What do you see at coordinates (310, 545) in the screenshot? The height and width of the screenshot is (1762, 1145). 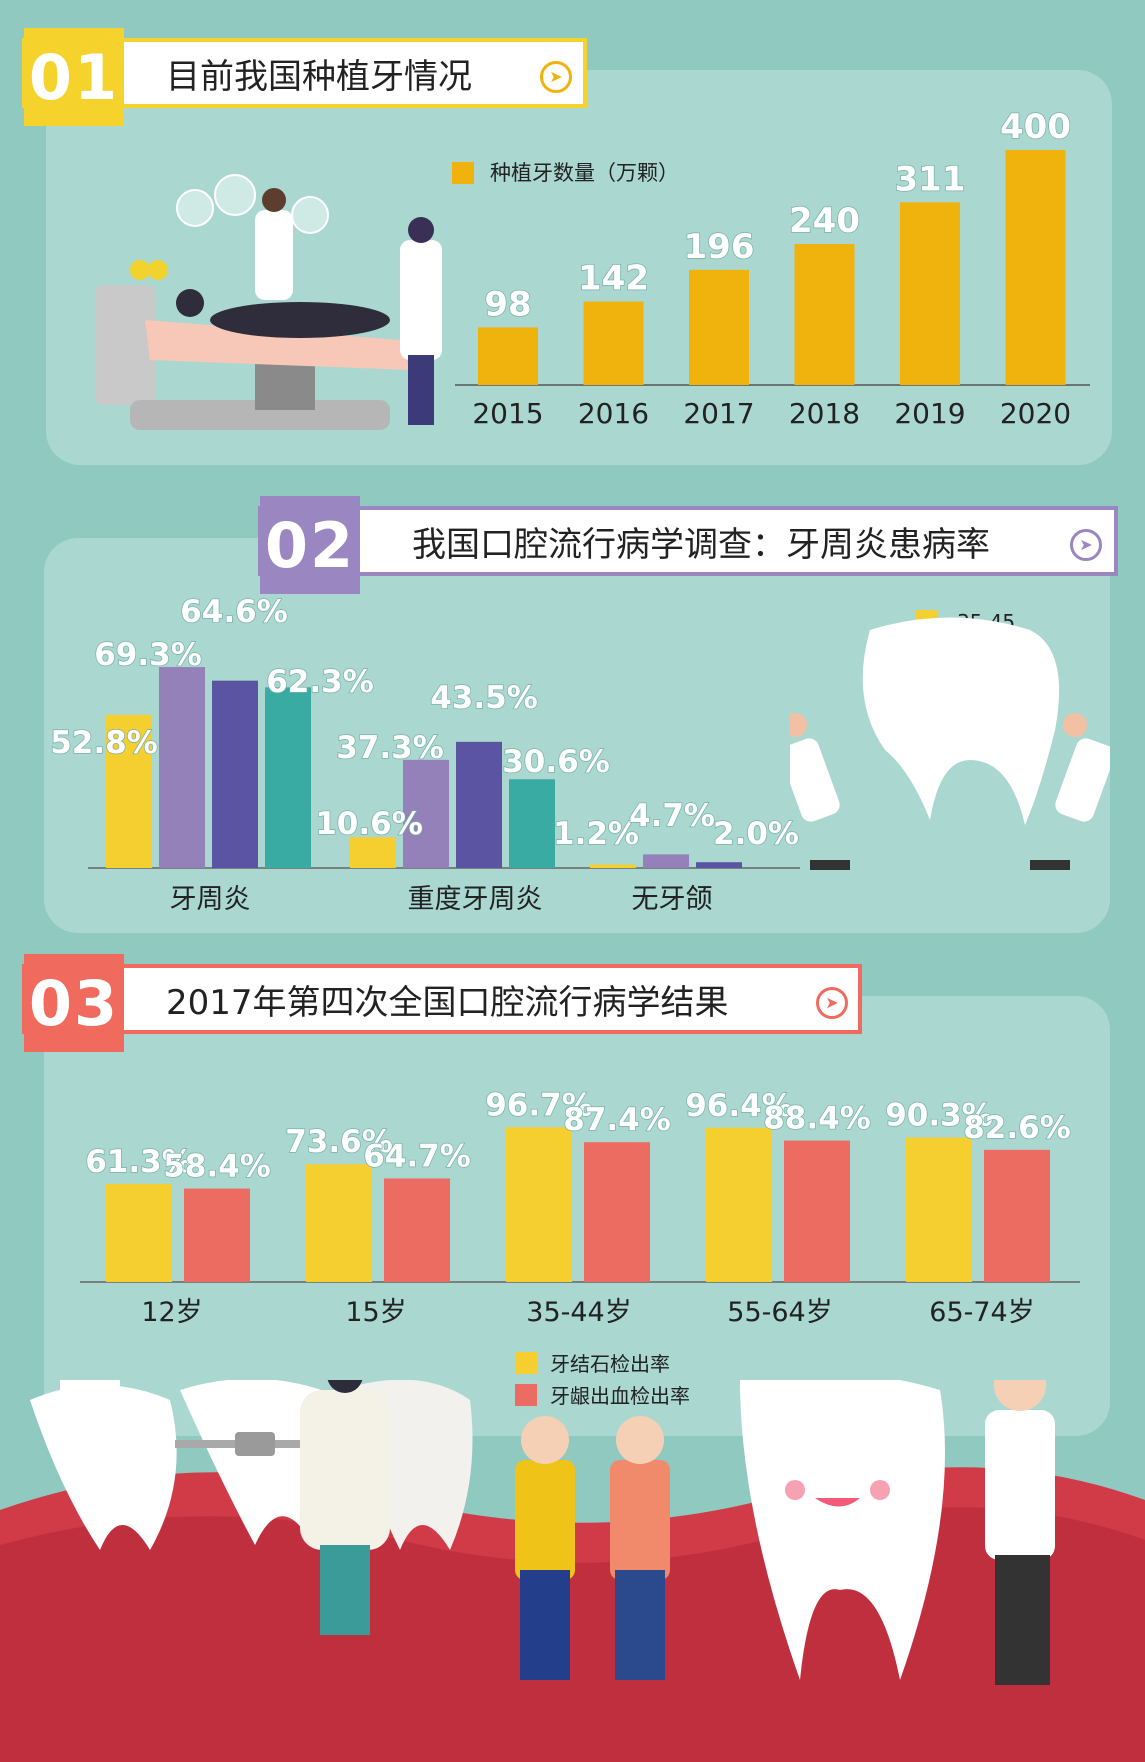 I see `section-number-02: 02` at bounding box center [310, 545].